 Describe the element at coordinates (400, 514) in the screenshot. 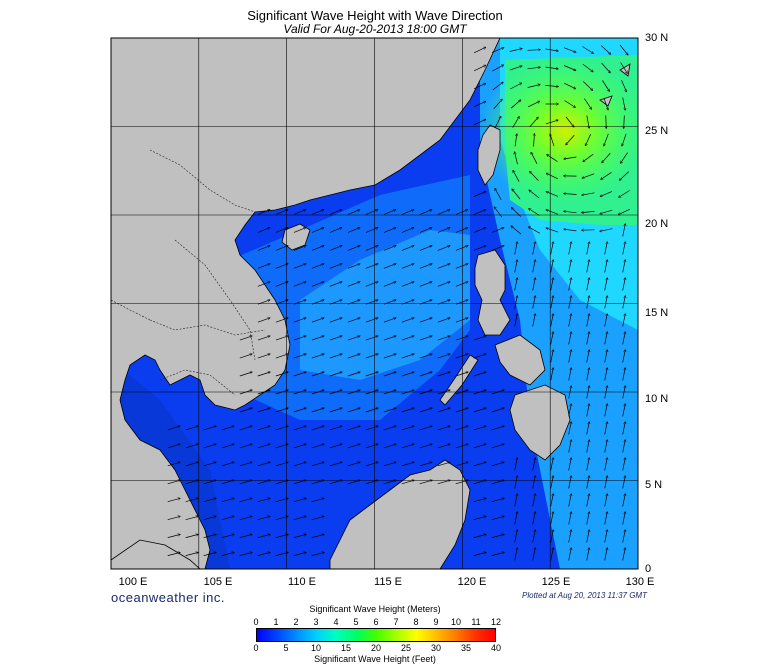

I see `land-borneo` at that location.